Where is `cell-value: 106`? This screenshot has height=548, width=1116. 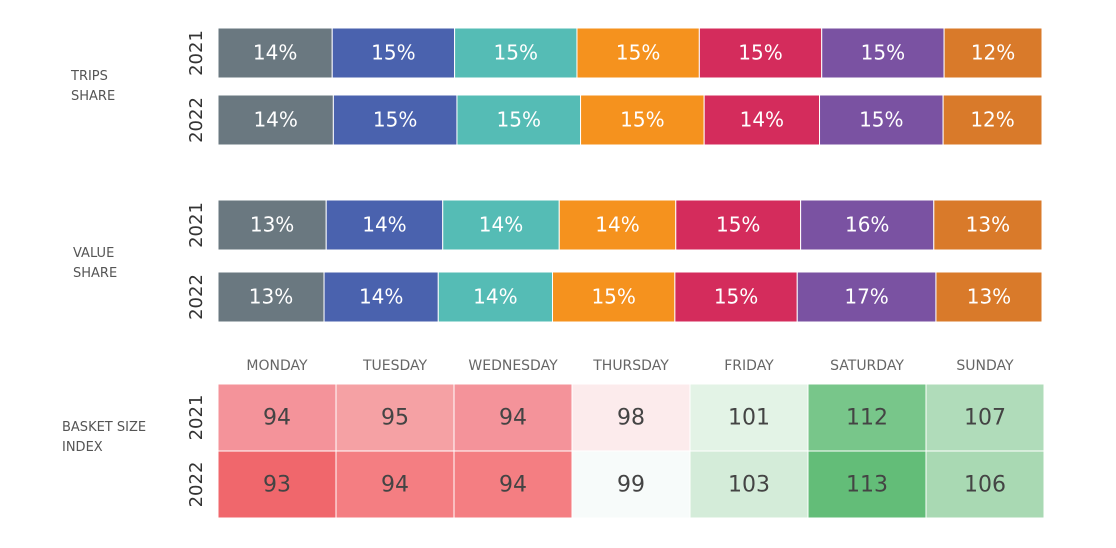
cell-value: 106 is located at coordinates (985, 485).